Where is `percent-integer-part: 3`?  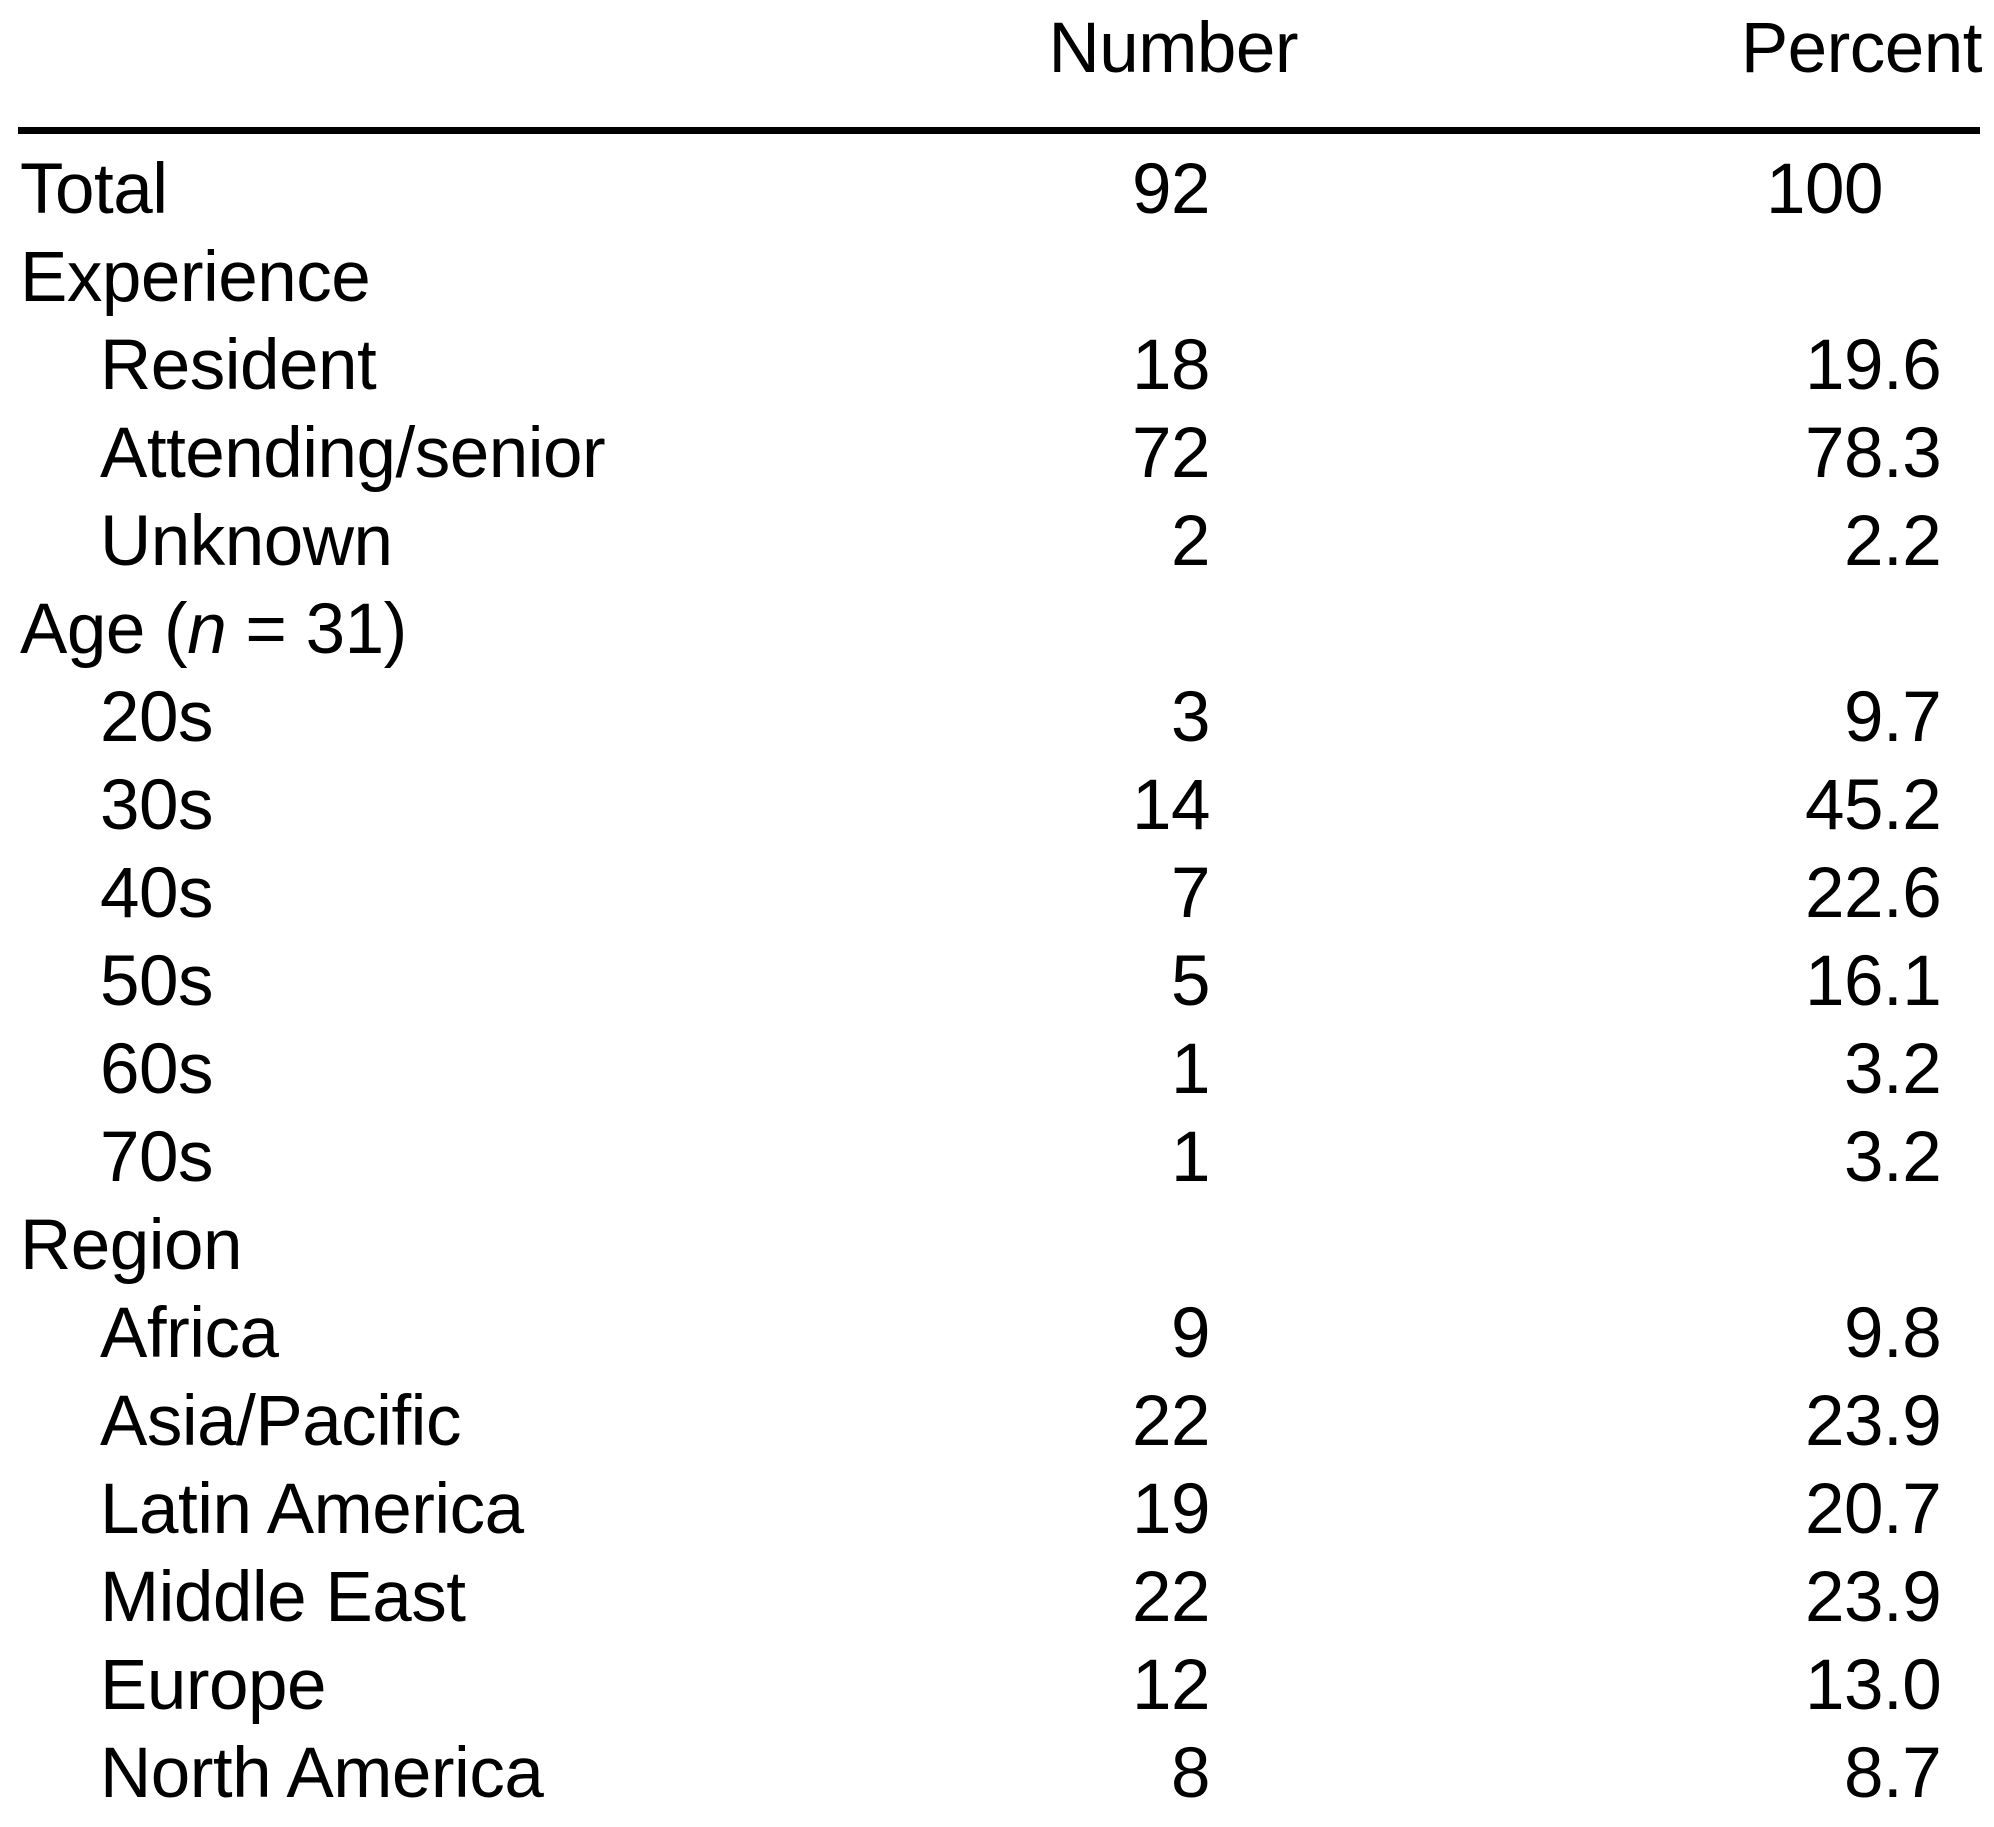
percent-integer-part: 3 is located at coordinates (1864, 1069).